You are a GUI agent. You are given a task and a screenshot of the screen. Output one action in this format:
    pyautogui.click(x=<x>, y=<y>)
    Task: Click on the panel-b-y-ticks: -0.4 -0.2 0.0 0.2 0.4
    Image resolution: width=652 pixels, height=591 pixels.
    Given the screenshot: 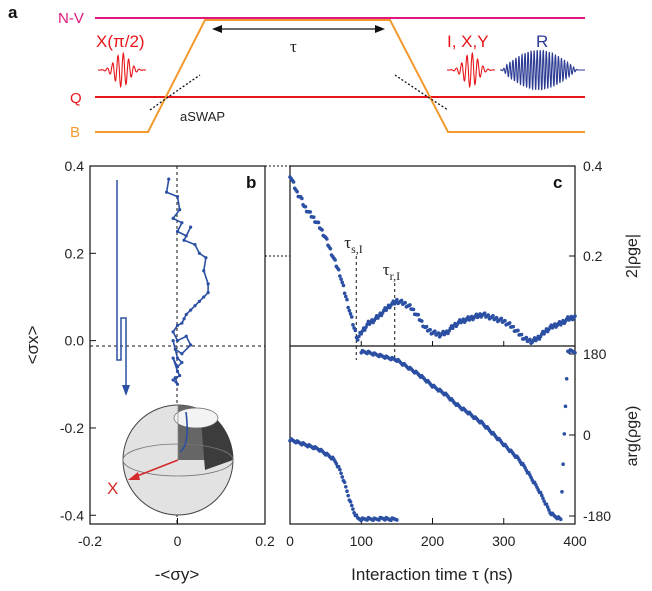 What is the action you would take?
    pyautogui.click(x=78, y=340)
    